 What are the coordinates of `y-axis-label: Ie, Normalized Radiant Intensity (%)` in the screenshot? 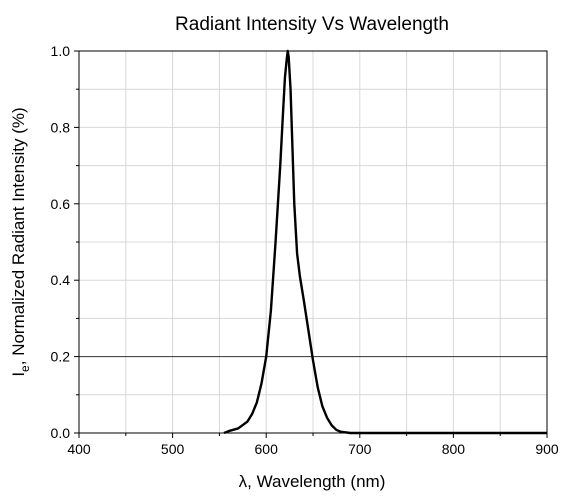 It's located at (20, 241).